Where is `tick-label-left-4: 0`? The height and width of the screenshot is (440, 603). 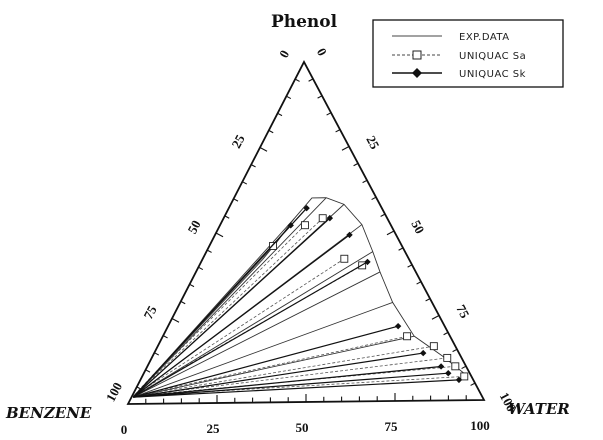
tick-label-left-4: 0 is located at coordinates (284, 53).